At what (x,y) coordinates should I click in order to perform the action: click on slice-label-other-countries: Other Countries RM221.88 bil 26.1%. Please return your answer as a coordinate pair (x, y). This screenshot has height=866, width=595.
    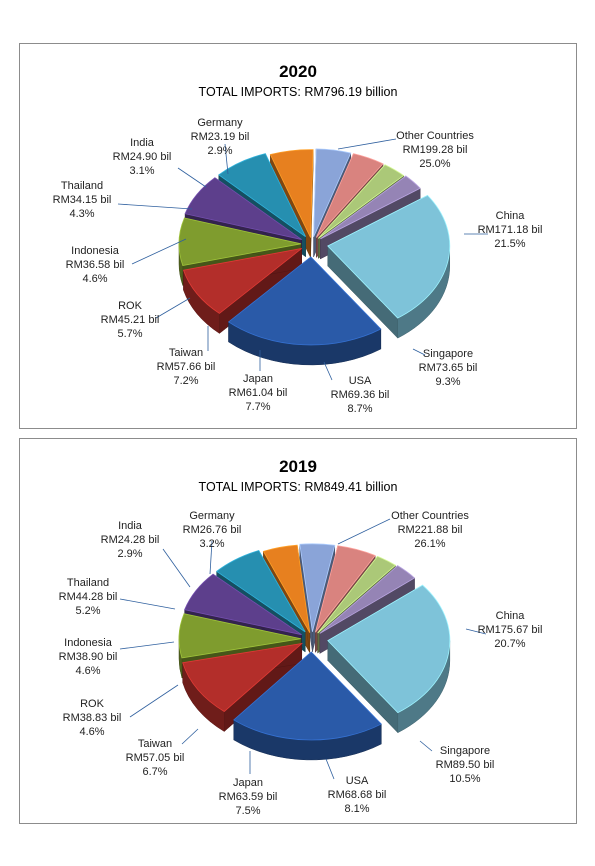
    Looking at the image, I should click on (403, 530).